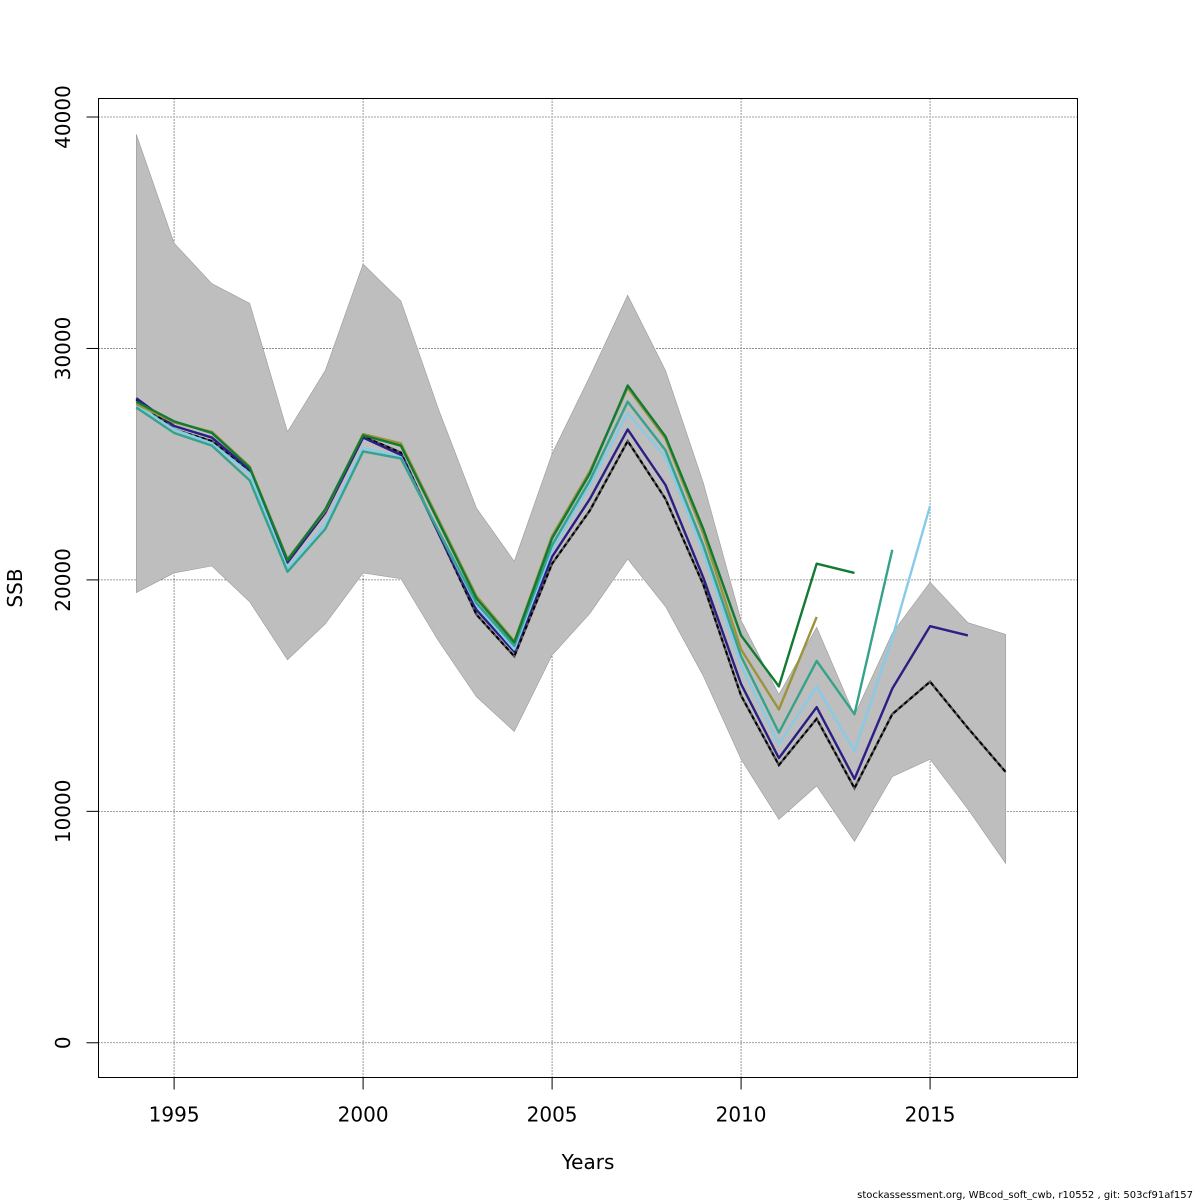  Describe the element at coordinates (15, 587) in the screenshot. I see `y-axis-title: SSB` at that location.